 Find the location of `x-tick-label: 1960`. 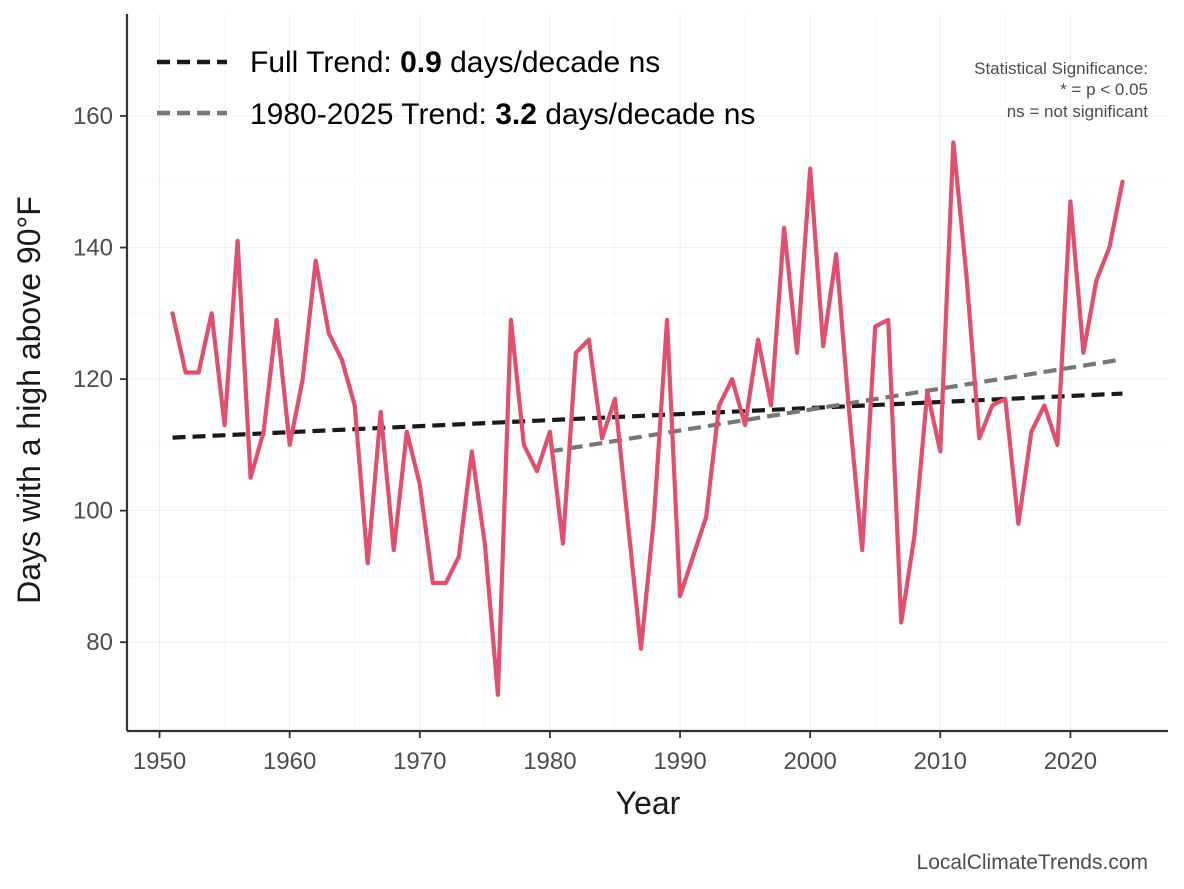

x-tick-label: 1960 is located at coordinates (289, 761).